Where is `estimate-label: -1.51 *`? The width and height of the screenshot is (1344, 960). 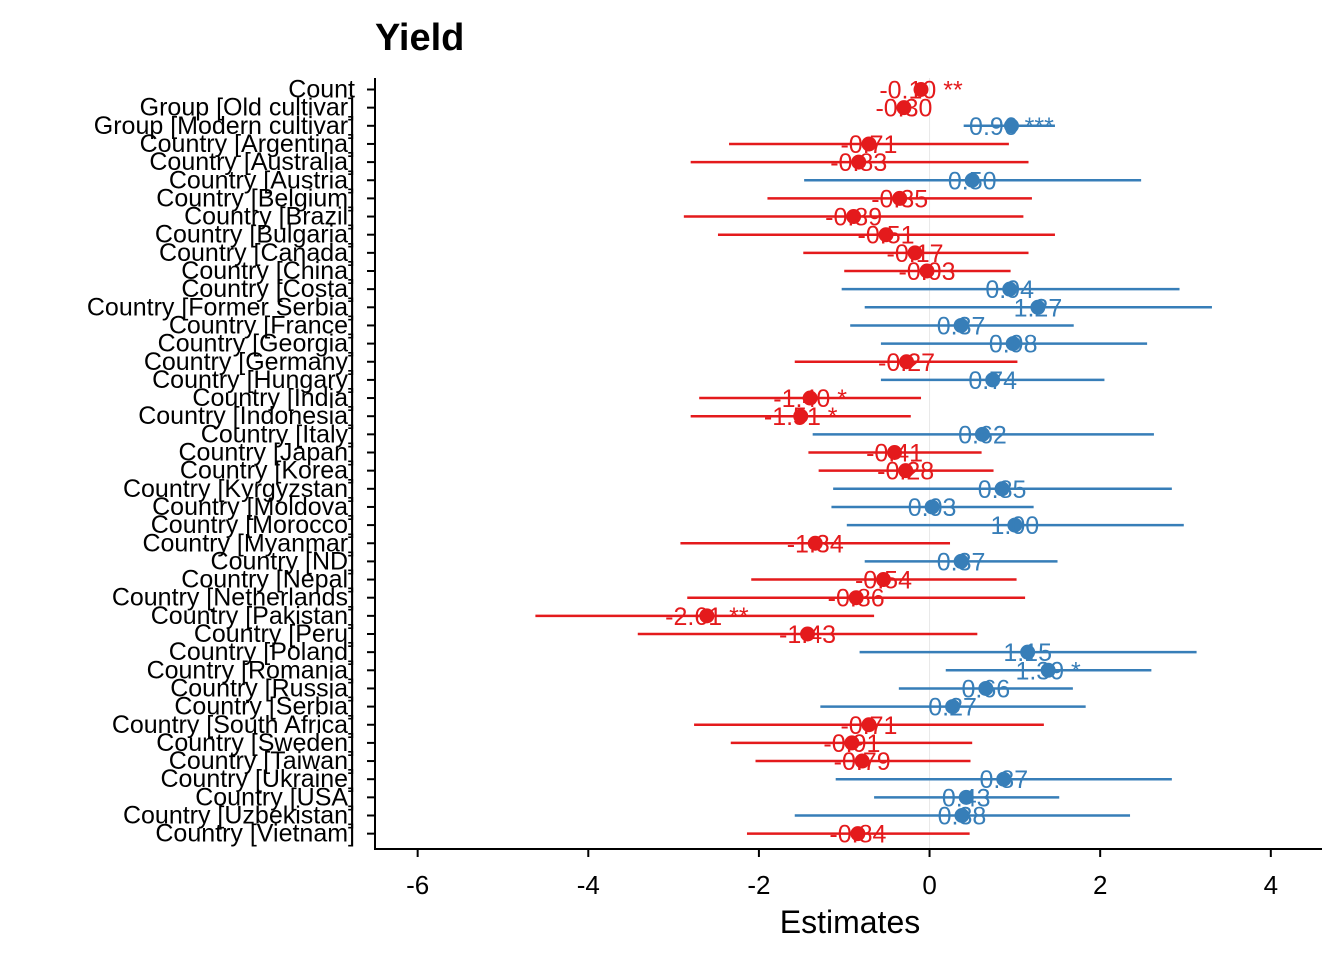 estimate-label: -1.51 * is located at coordinates (801, 417).